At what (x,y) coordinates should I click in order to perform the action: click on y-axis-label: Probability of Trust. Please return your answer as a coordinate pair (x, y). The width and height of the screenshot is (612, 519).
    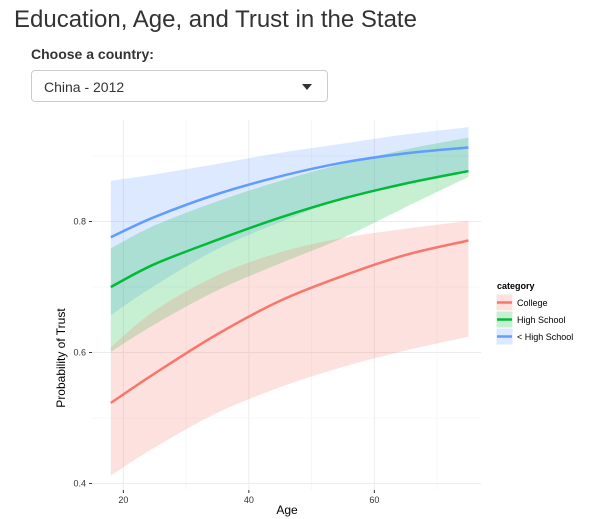
    Looking at the image, I should click on (61, 358).